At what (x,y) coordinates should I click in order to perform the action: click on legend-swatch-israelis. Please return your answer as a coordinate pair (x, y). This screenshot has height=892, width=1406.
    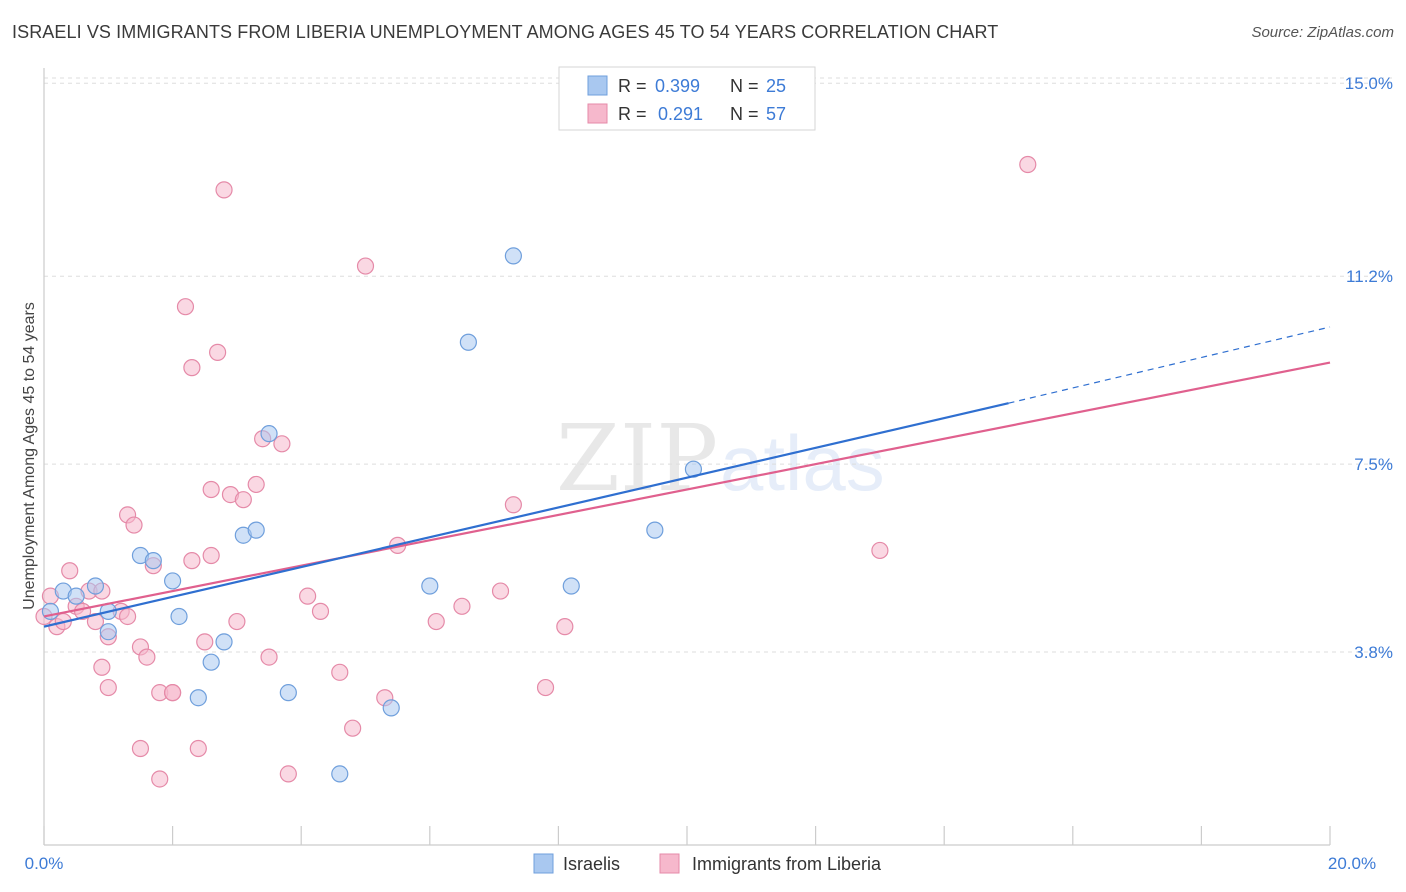
    Looking at the image, I should click on (597, 85).